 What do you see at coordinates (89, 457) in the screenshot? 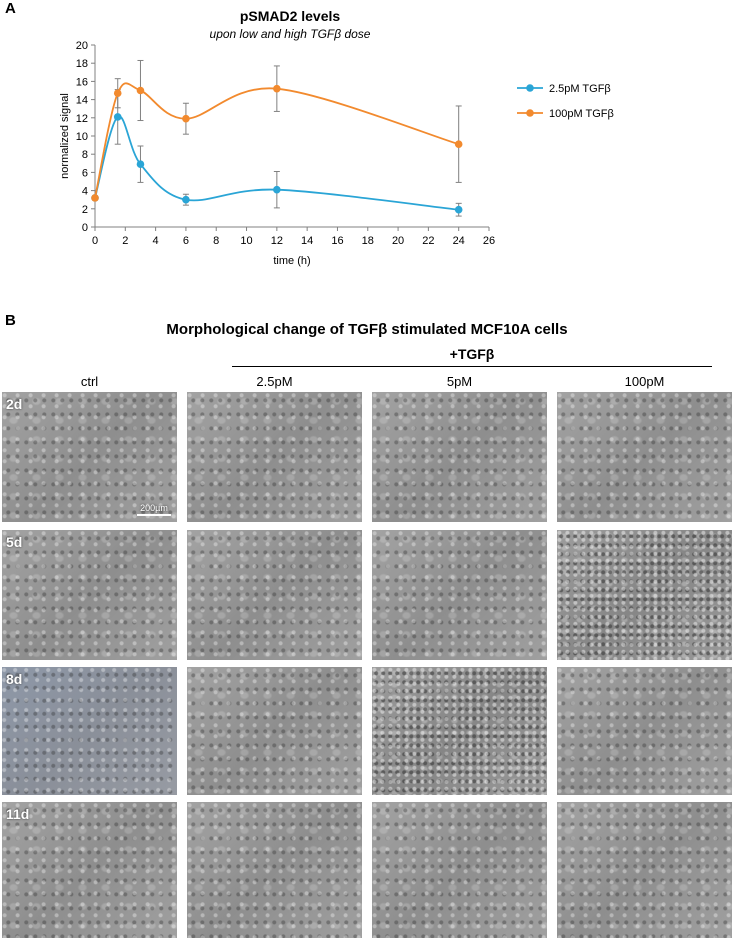
I see `micrograph-image: 2d 200µm` at bounding box center [89, 457].